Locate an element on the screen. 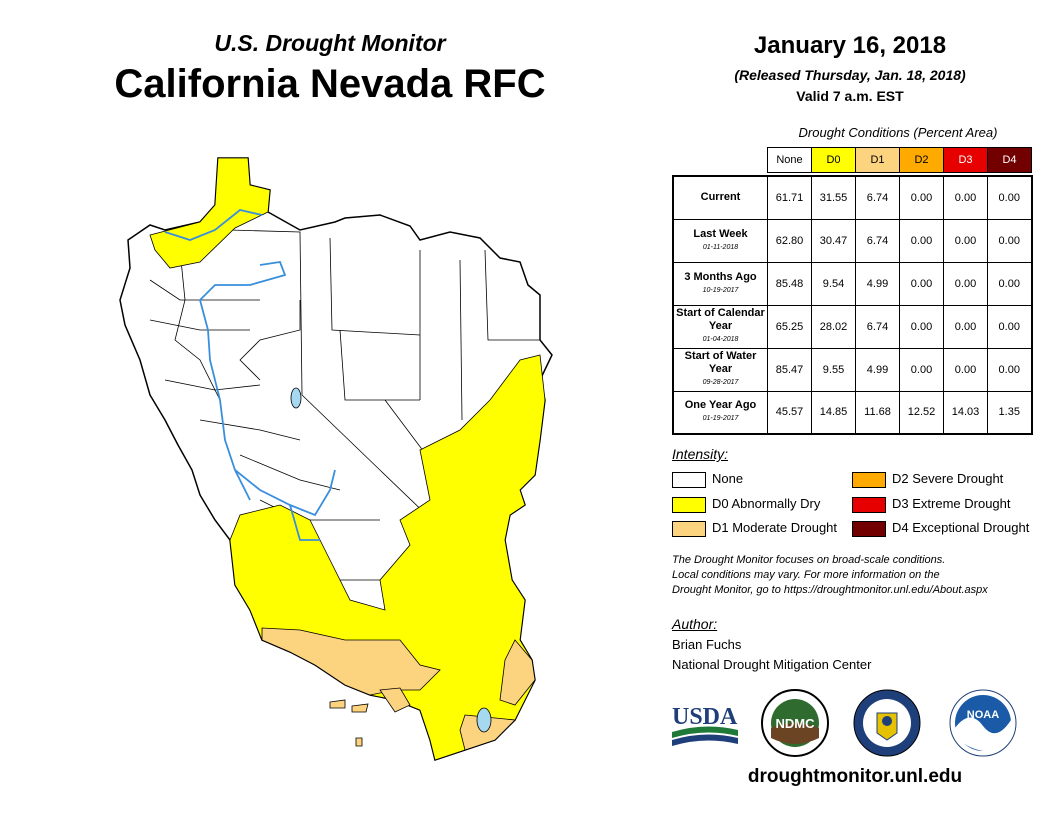  row-label-text: Start of Calendar Year is located at coordinates (720, 319).